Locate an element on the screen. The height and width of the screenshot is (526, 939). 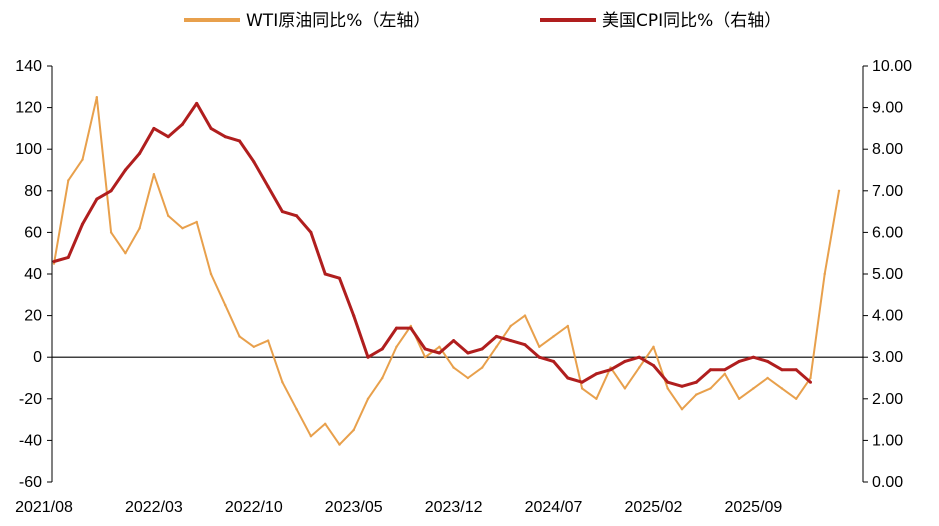
left-axis-tick-label: -60 is located at coordinates (30, 482).